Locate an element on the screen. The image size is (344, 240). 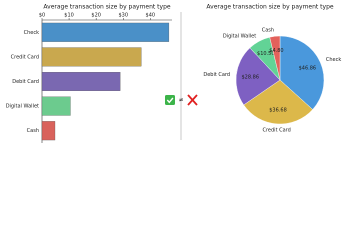
pie-label: Cash is located at coordinates (268, 31).